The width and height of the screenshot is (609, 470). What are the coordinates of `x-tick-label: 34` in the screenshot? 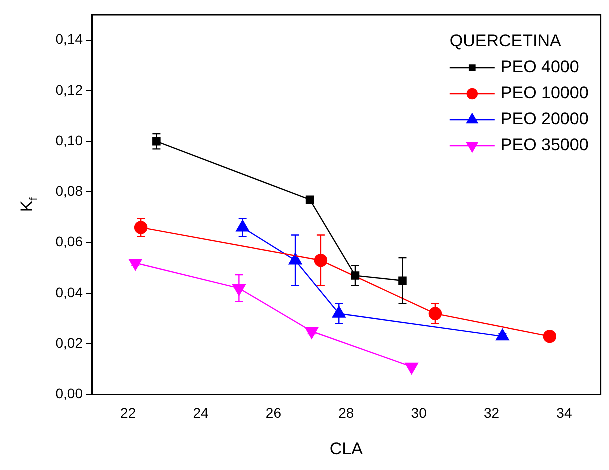 It's located at (564, 413).